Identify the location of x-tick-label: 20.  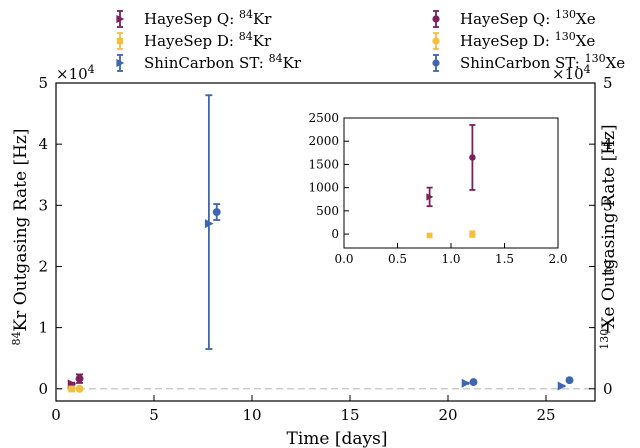
(447, 415).